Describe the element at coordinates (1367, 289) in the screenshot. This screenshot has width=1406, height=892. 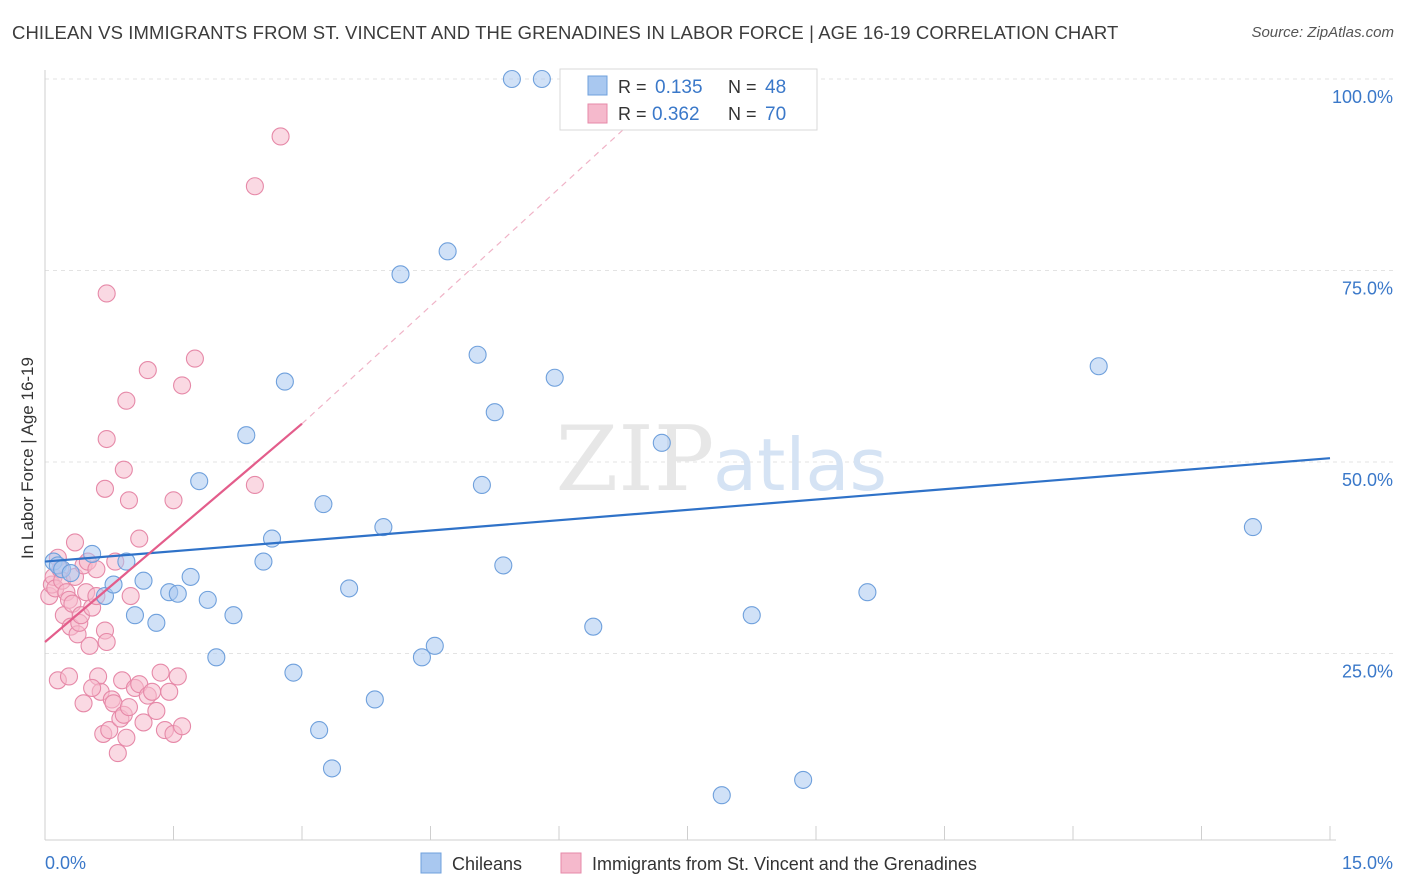
I see `y-tick-label-75: 75.0%` at that location.